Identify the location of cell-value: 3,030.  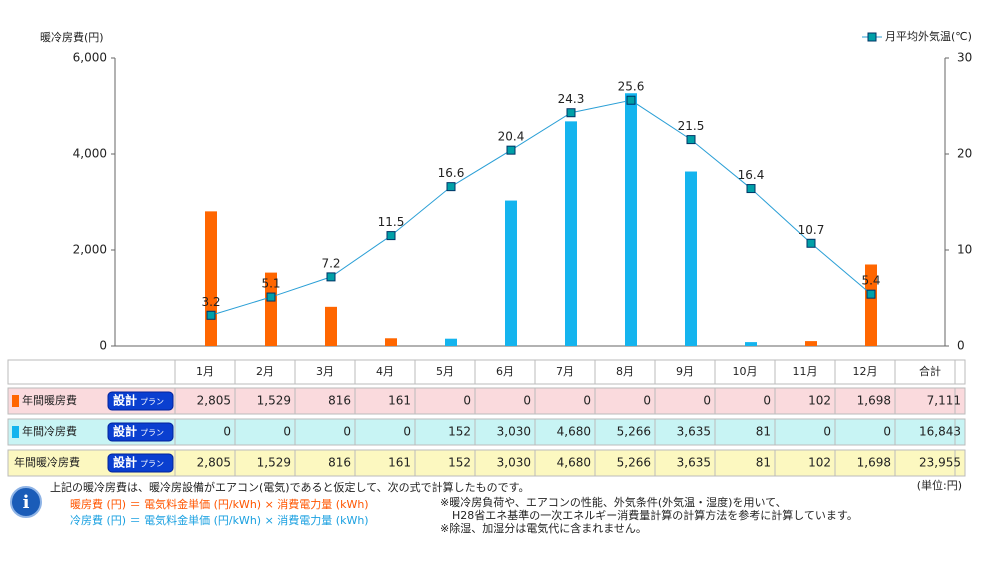
(514, 432).